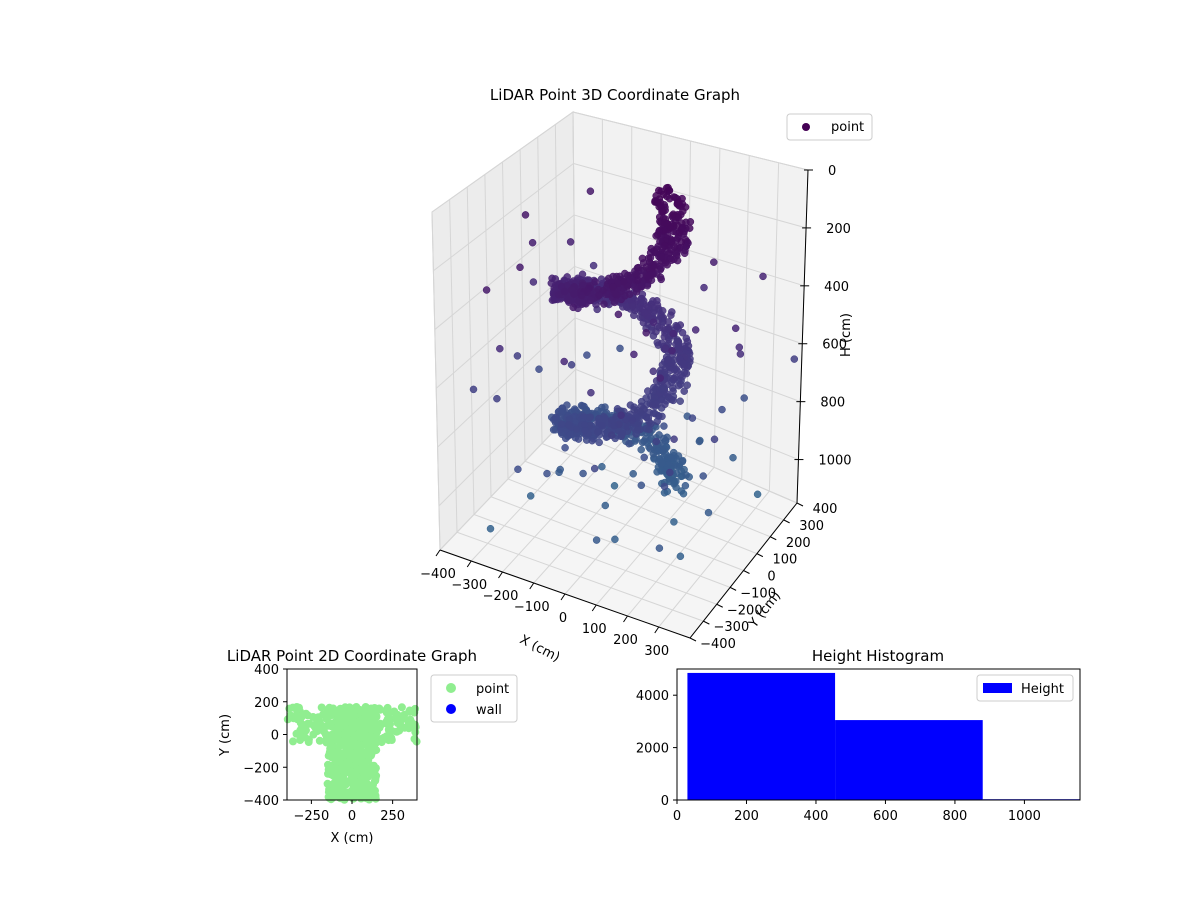  What do you see at coordinates (718, 644) in the screenshot?
I see `y-tick-label-3d: −400` at bounding box center [718, 644].